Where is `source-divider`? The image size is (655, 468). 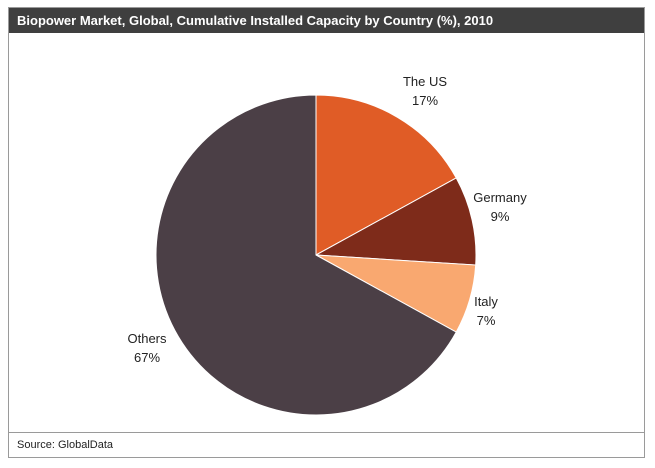 source-divider is located at coordinates (326, 432).